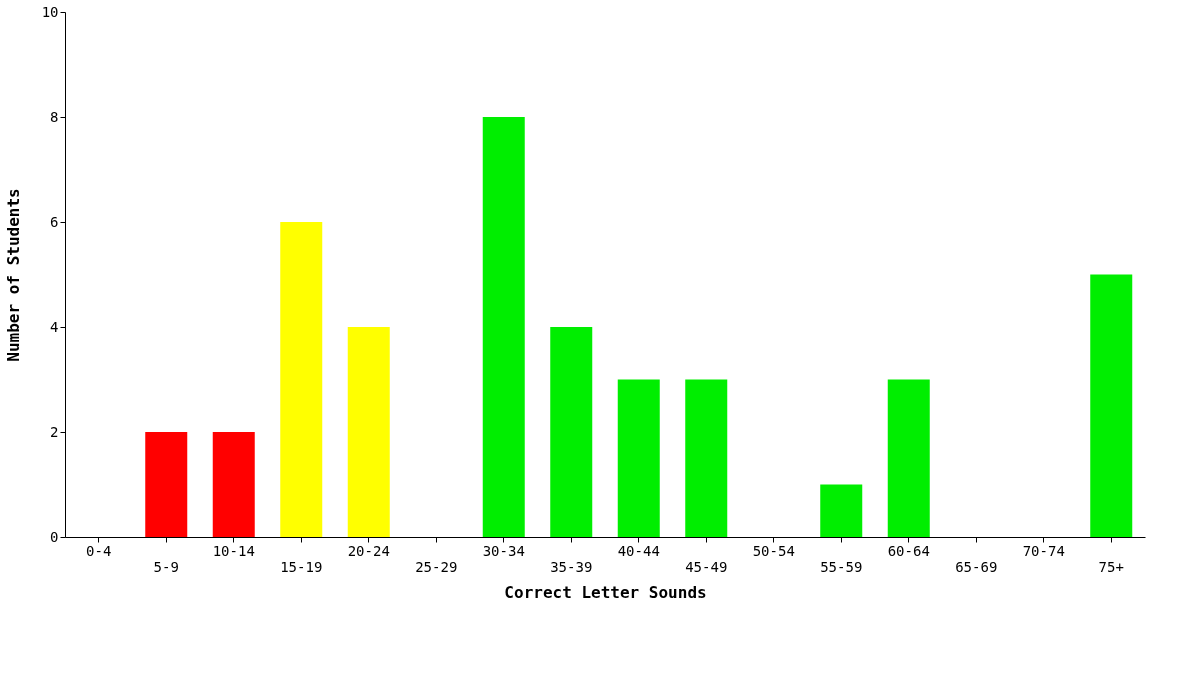  What do you see at coordinates (233, 550) in the screenshot?
I see `x-tick-label: 10-14` at bounding box center [233, 550].